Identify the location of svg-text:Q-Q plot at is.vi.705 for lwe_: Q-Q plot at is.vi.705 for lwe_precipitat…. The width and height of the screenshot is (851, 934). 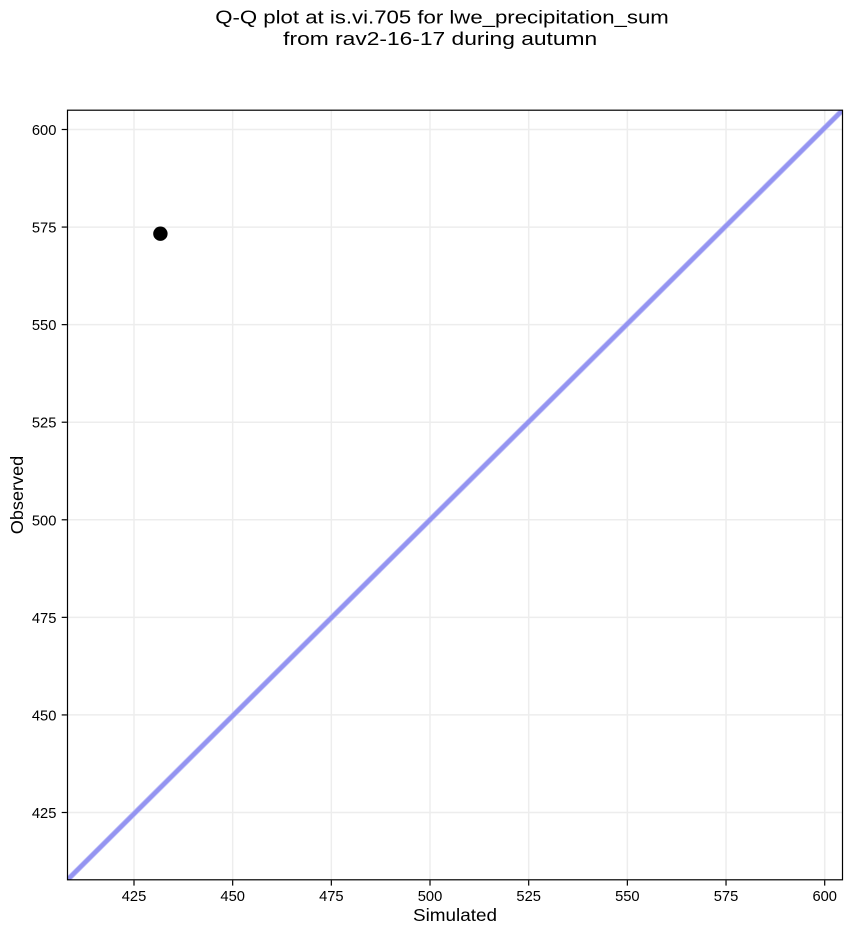
(442, 18).